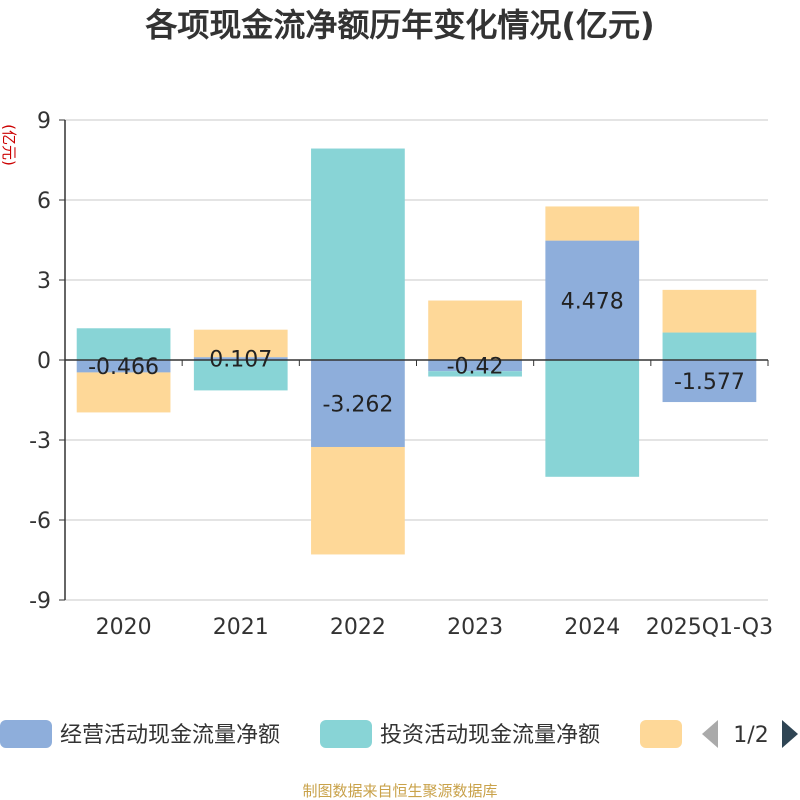 The width and height of the screenshot is (800, 800). Describe the element at coordinates (475, 330) in the screenshot. I see `bar-series3-2023` at that location.